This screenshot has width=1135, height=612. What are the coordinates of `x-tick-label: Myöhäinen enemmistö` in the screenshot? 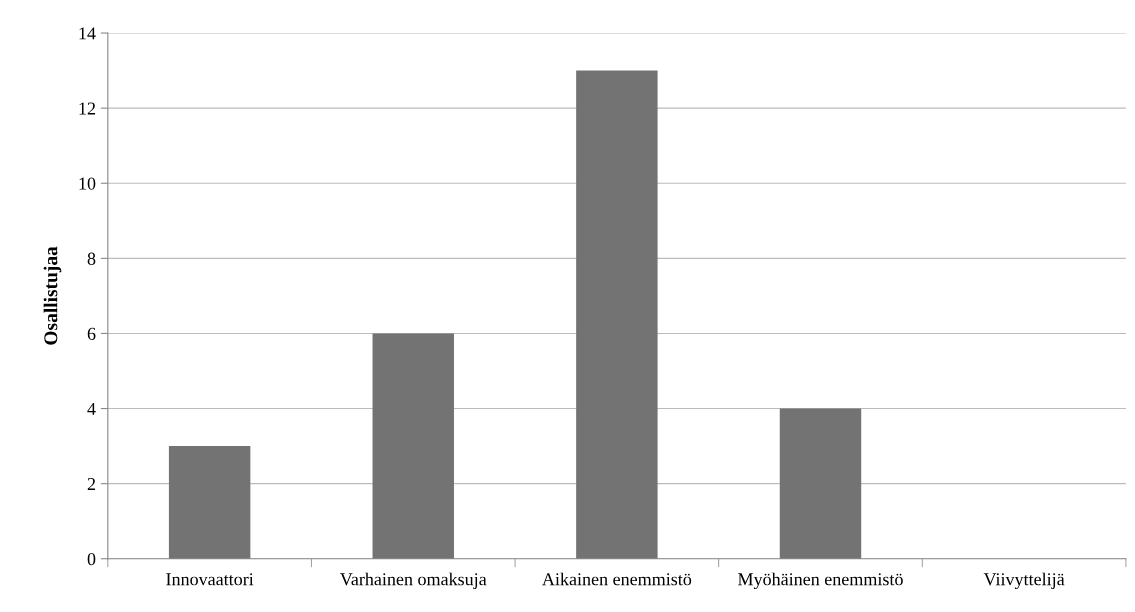 It's located at (820, 581).